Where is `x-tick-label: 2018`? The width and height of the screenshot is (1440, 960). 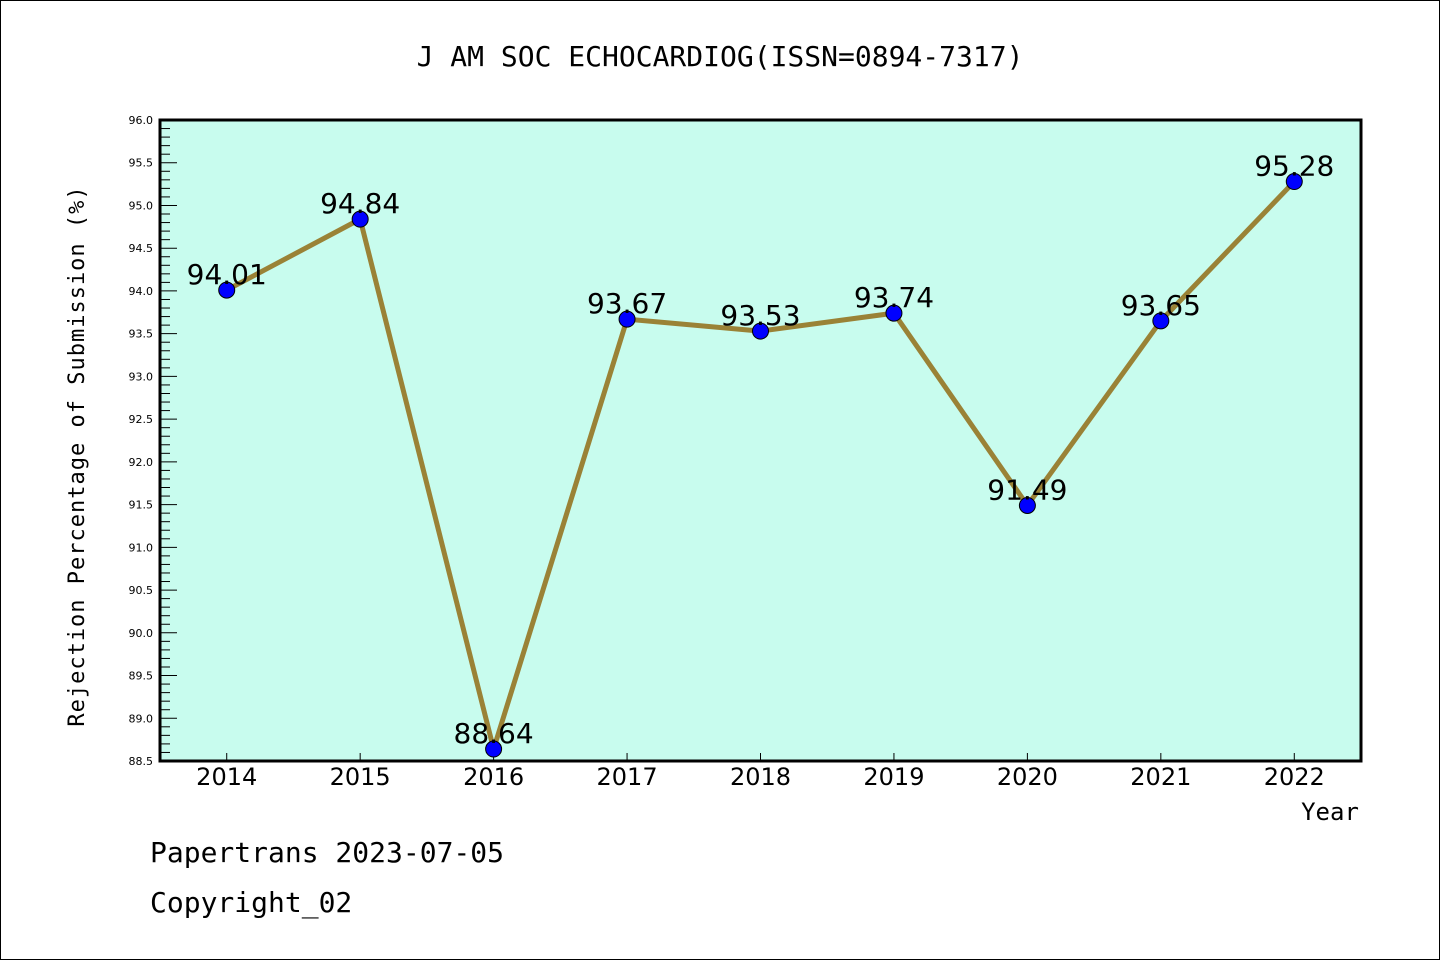 x-tick-label: 2018 is located at coordinates (760, 777).